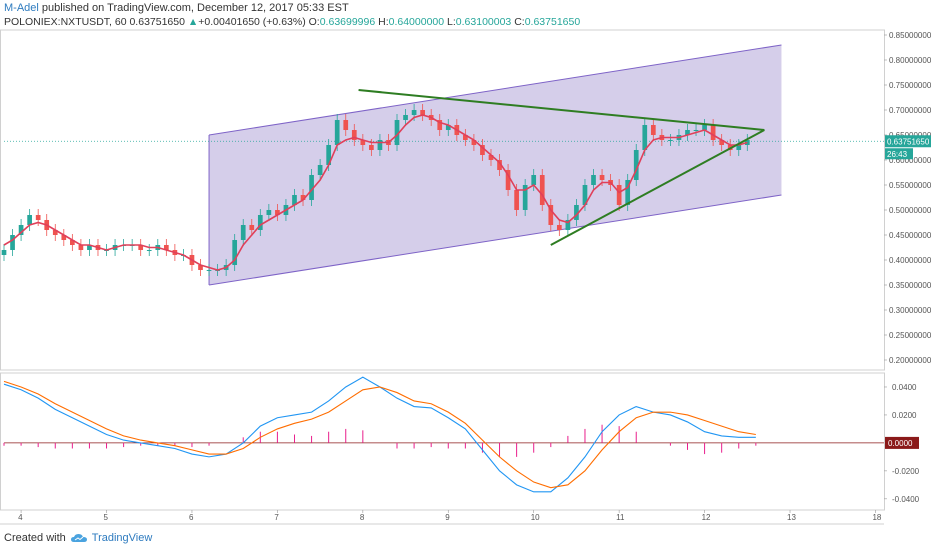 This screenshot has width=932, height=550. What do you see at coordinates (906, 499) in the screenshot?
I see `macd-tick-label: -0.0400` at bounding box center [906, 499].